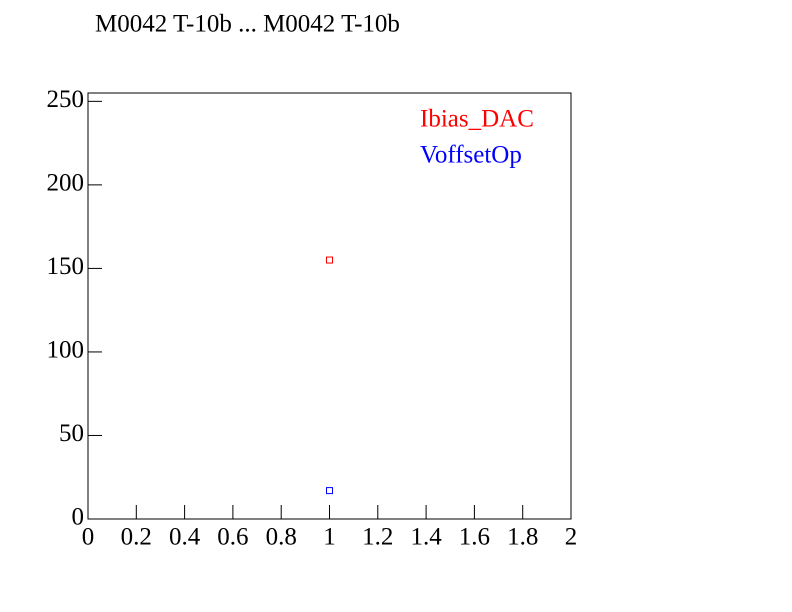 This screenshot has height=612, width=792. What do you see at coordinates (136, 537) in the screenshot?
I see `x-tick-label: 0.2` at bounding box center [136, 537].